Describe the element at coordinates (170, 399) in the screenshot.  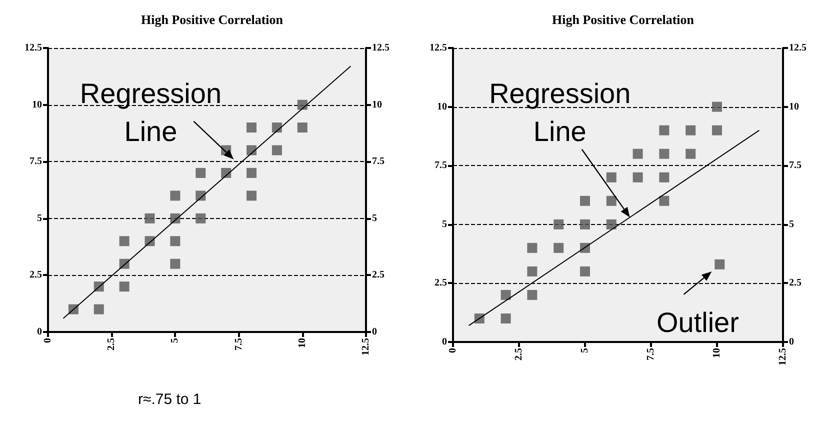
I see `text: r≈.75 to 1` at that location.